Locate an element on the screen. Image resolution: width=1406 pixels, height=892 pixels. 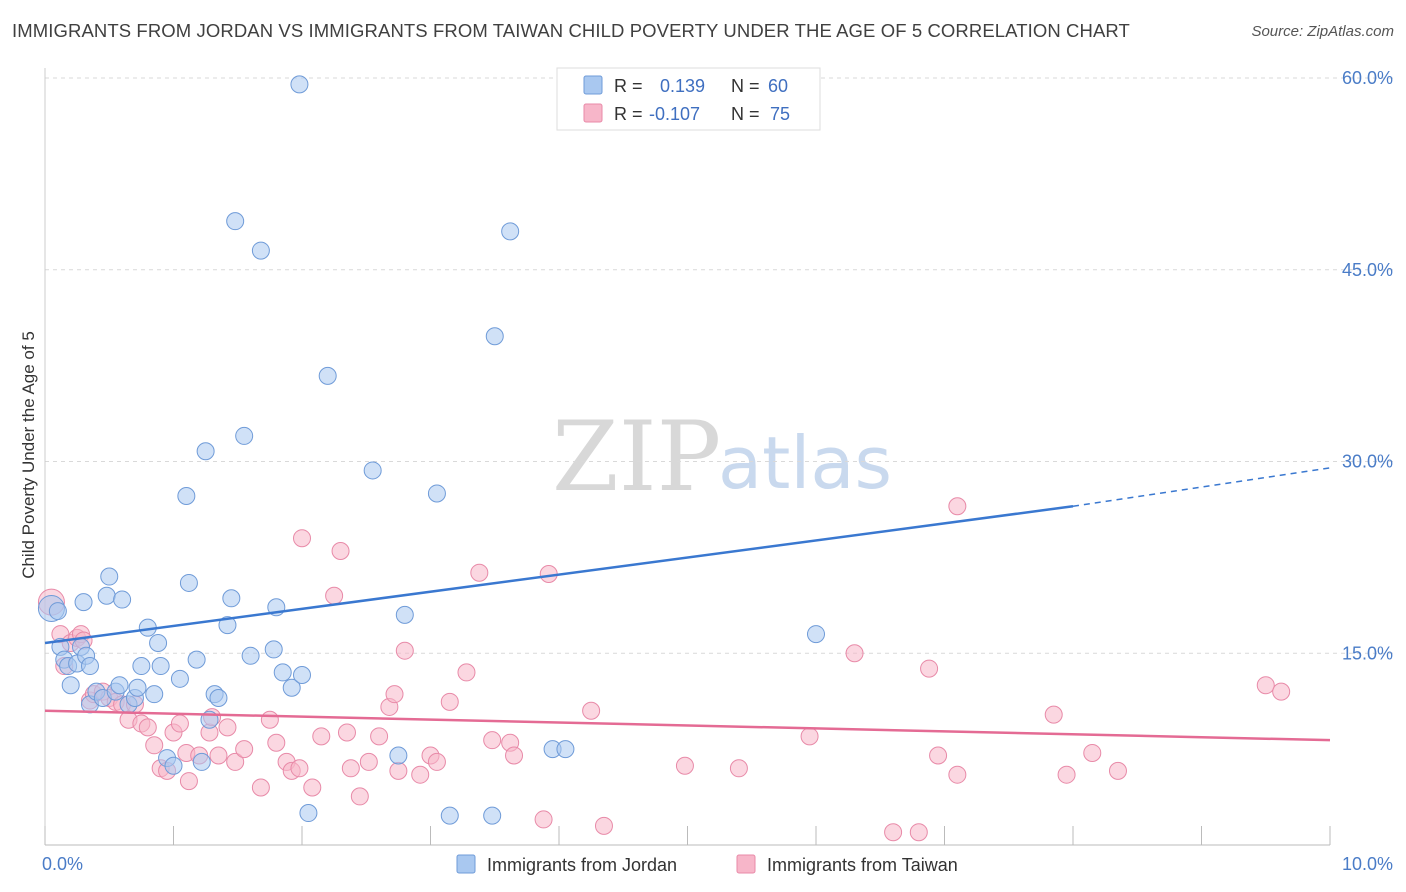
legend-swatch-taiwan is located at coordinates (593, 113).